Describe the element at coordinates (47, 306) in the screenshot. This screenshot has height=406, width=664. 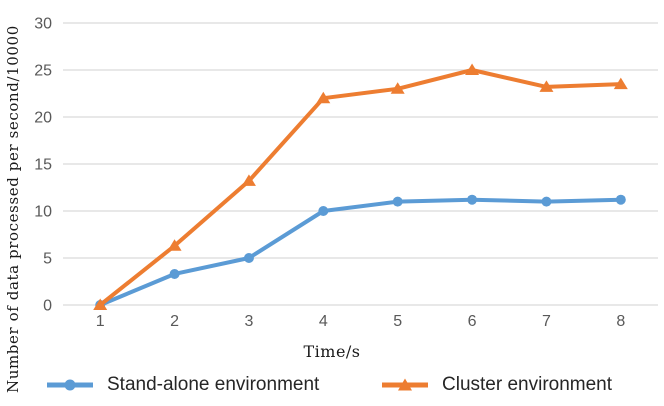
I see `y-tick-label: 0` at that location.